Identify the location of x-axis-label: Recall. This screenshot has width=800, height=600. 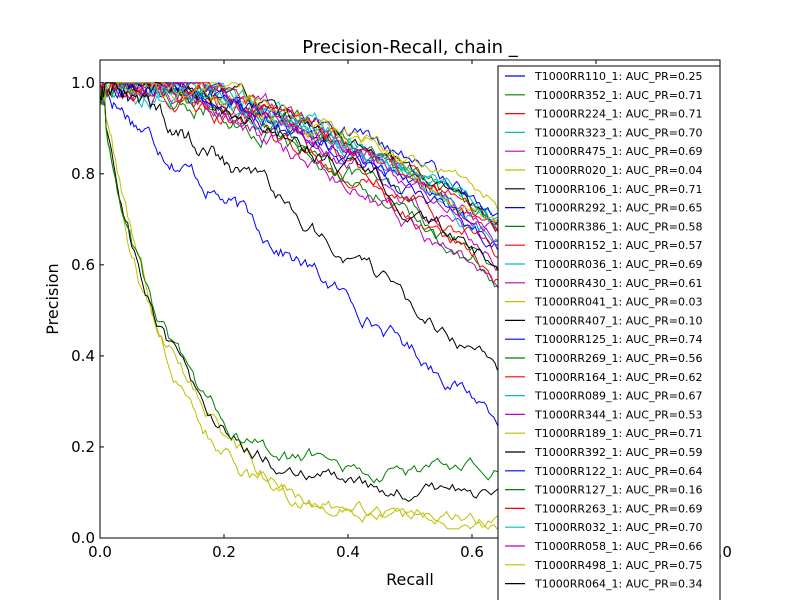
(410, 579).